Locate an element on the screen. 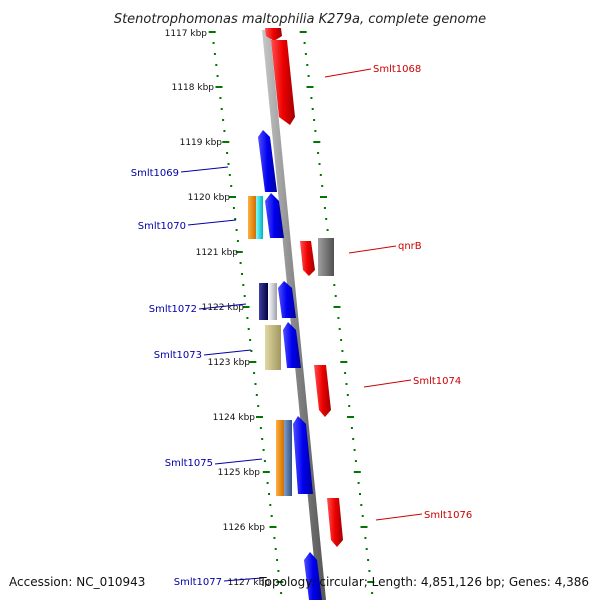 This screenshot has width=600, height=600. gene-label-smlt1075: Smlt1075 is located at coordinates (189, 463).